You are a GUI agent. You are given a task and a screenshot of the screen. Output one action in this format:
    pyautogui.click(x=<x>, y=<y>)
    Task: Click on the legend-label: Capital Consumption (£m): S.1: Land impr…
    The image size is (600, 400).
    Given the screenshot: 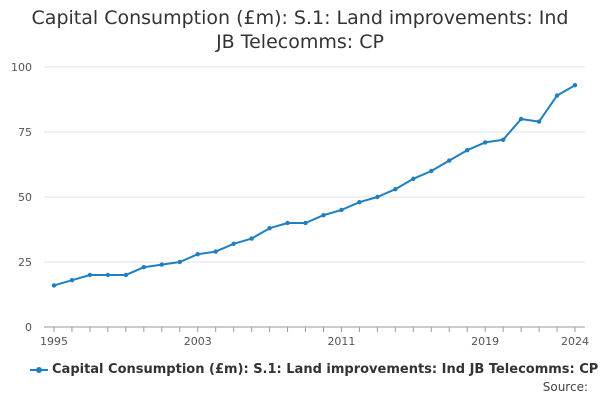 What is the action you would take?
    pyautogui.click(x=325, y=369)
    